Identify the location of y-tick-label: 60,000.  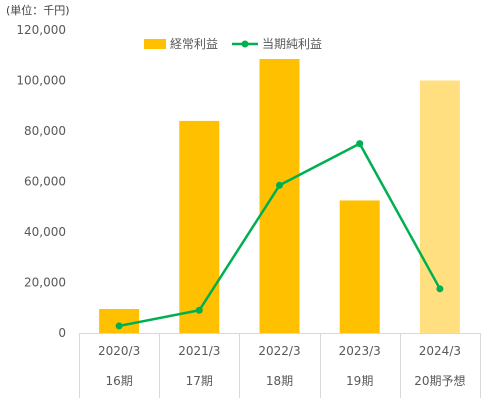
(45, 182).